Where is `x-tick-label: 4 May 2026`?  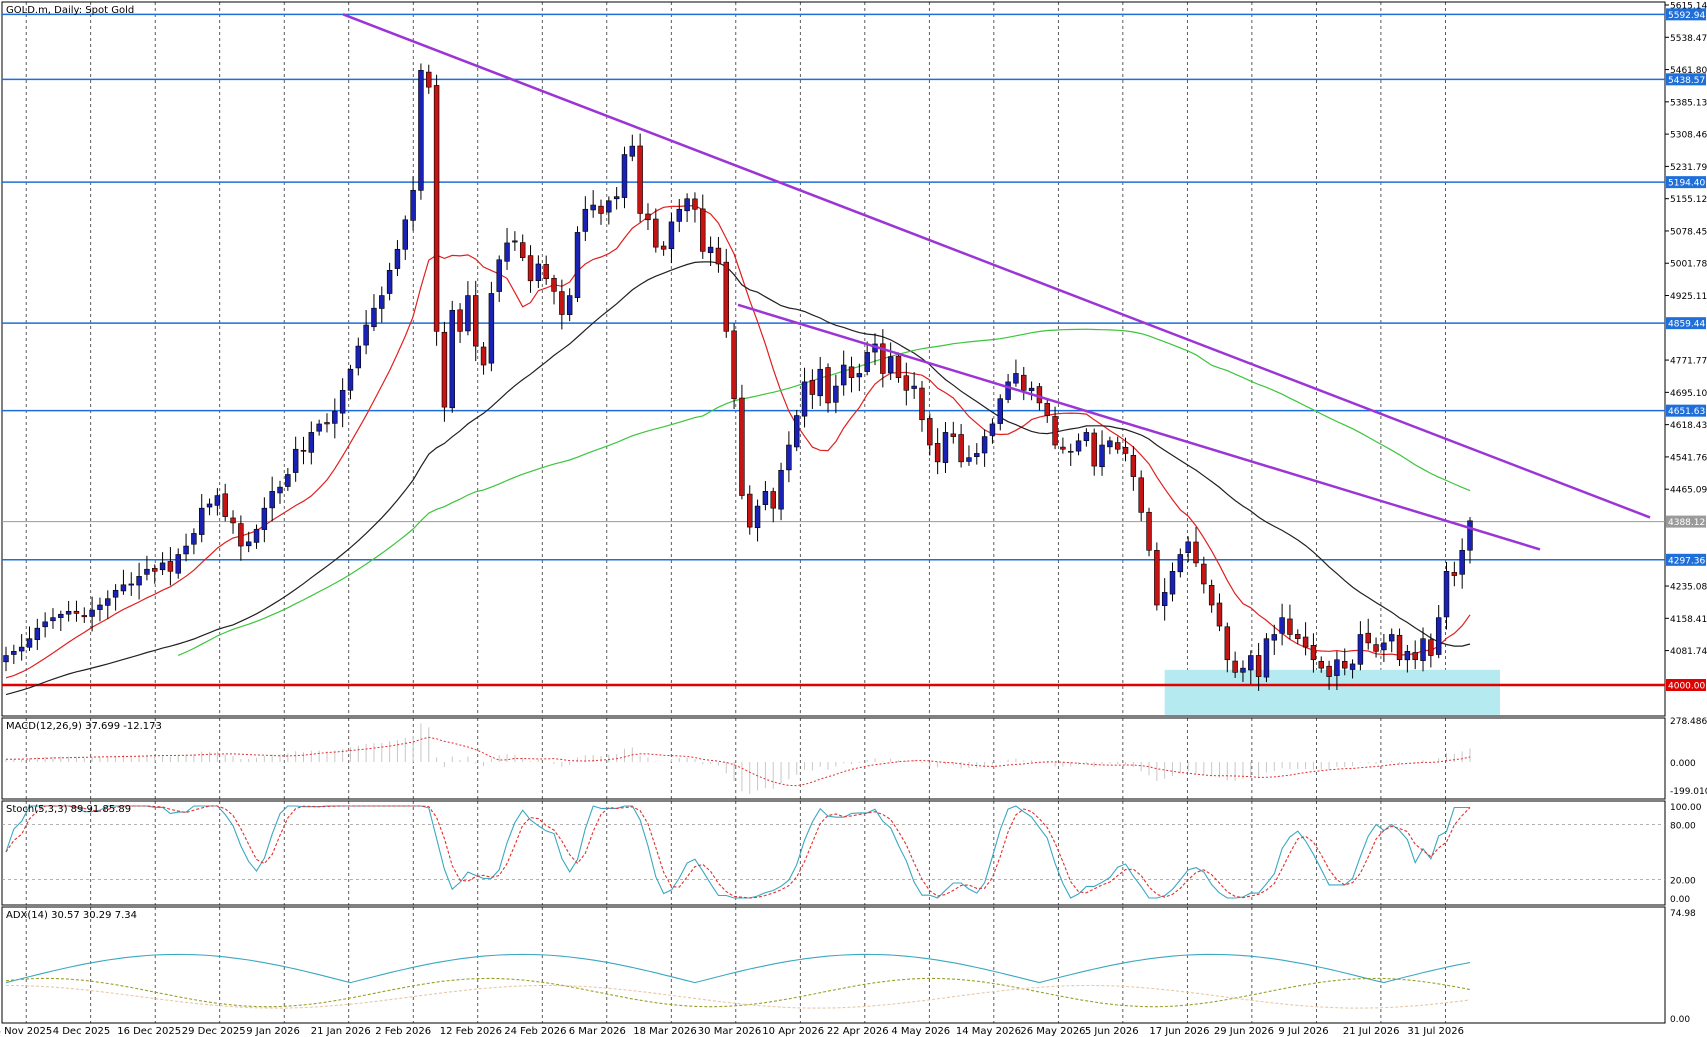 x-tick-label: 4 May 2026 is located at coordinates (920, 1031).